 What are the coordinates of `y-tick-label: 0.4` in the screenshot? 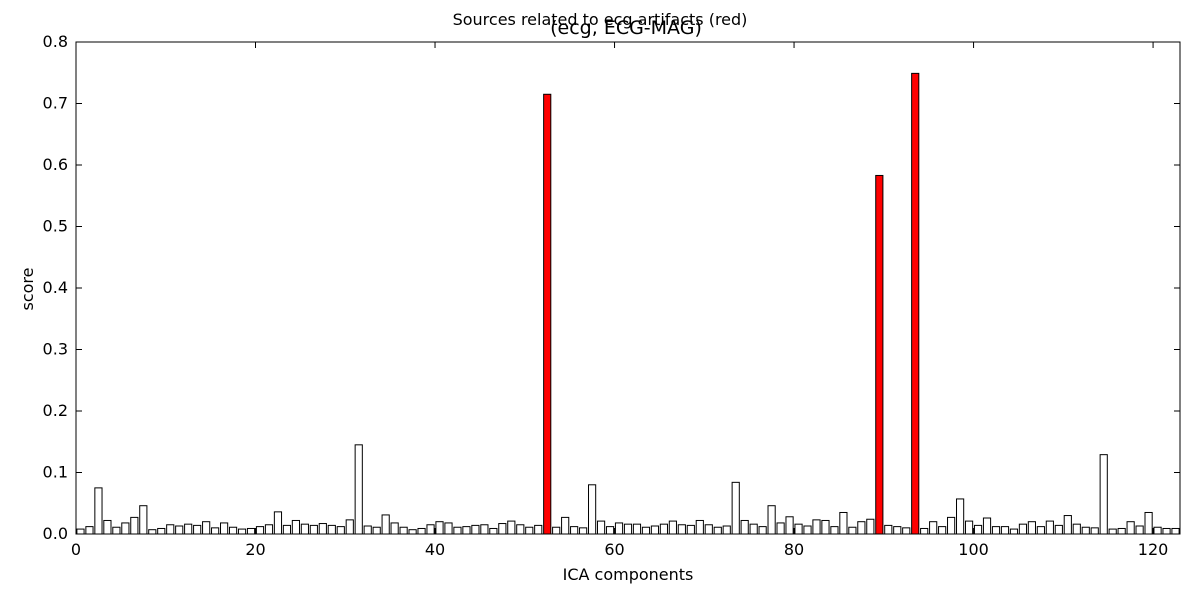 It's located at (55, 287).